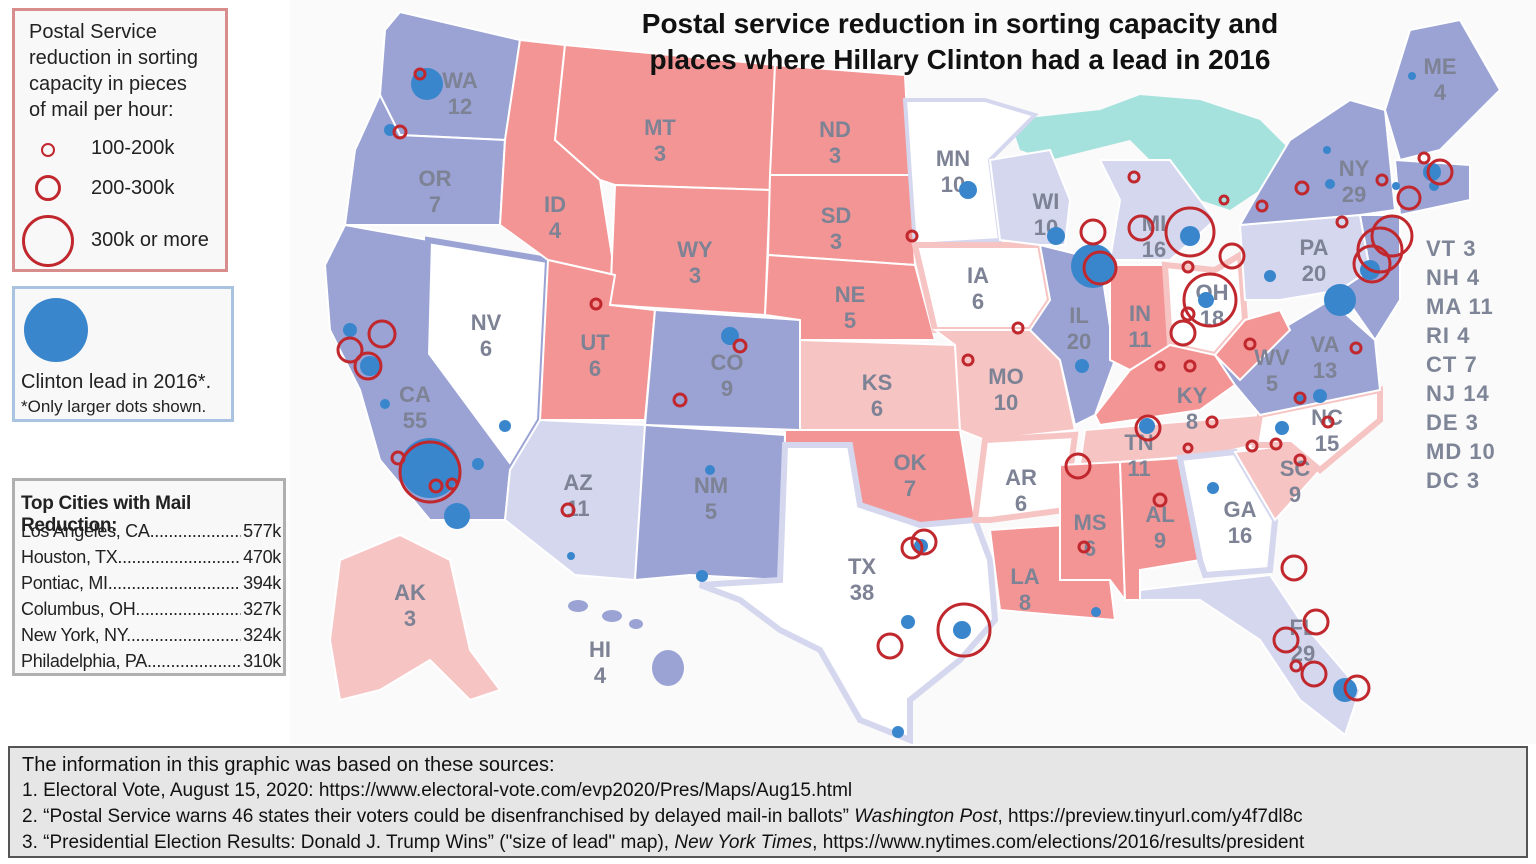 The width and height of the screenshot is (1536, 864). What do you see at coordinates (577, 482) in the screenshot?
I see `state-label-az: AZ` at bounding box center [577, 482].